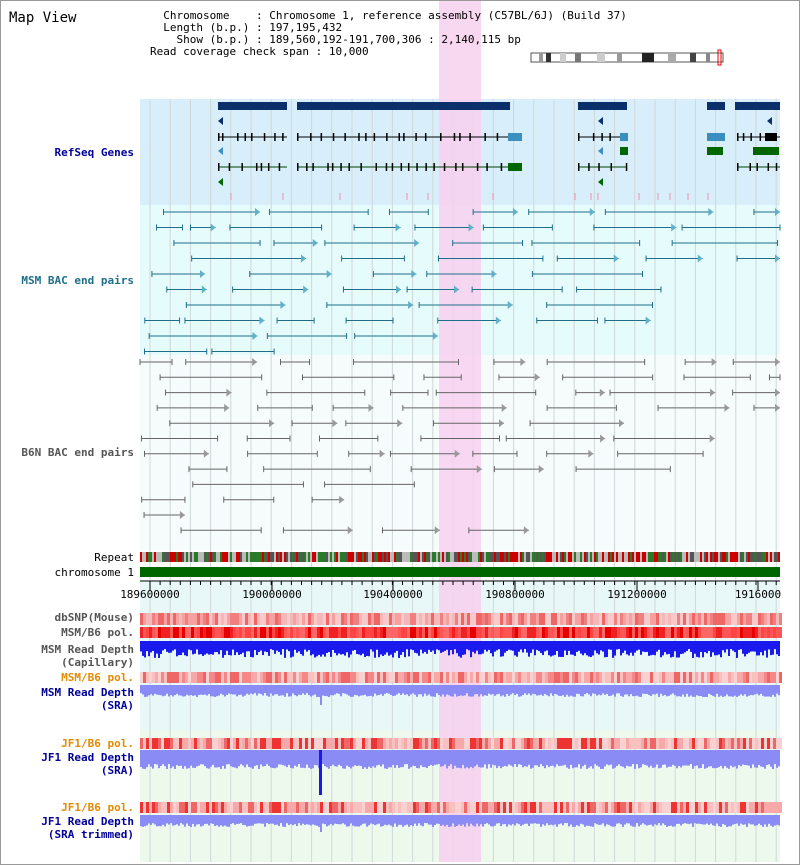 This screenshot has width=800, height=865. Describe the element at coordinates (253, 27) in the screenshot. I see `length-info: Length (b.p.) : 197,195,432` at that location.